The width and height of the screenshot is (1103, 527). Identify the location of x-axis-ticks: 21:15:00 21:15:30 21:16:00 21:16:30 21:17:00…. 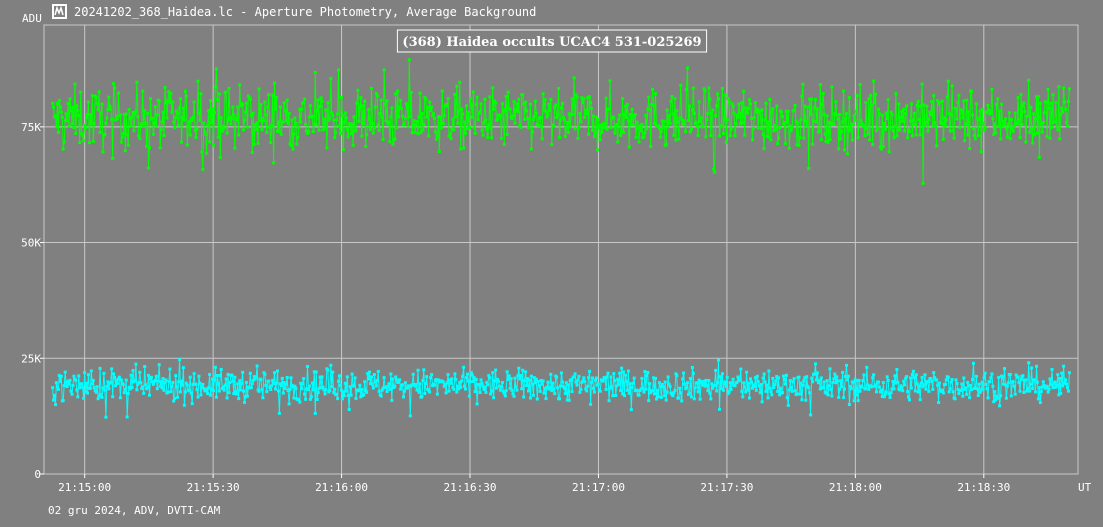
(534, 484).